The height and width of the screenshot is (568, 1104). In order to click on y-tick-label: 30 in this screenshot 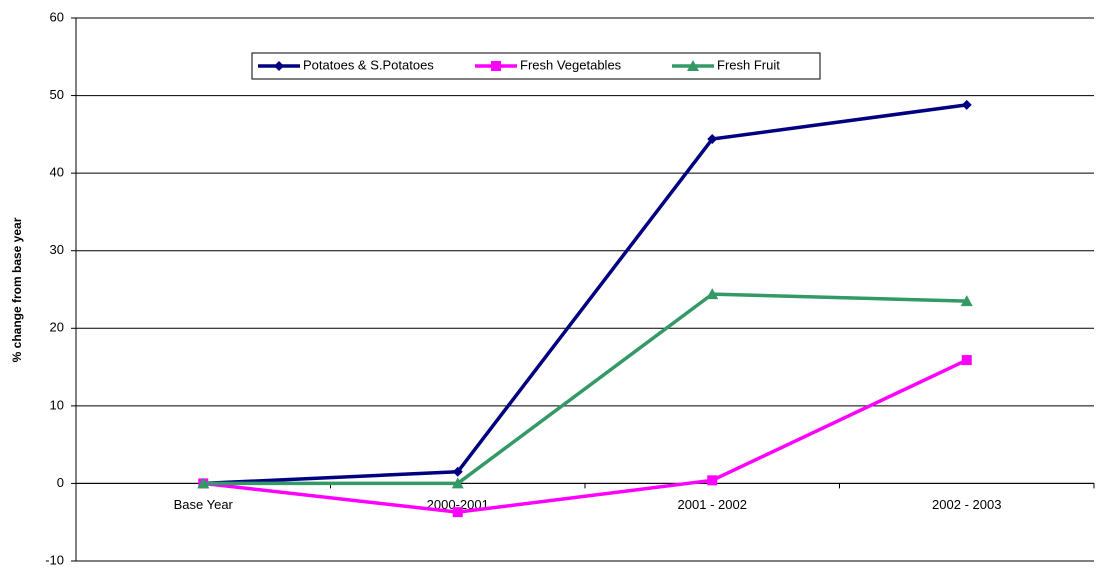, I will do `click(57, 249)`.